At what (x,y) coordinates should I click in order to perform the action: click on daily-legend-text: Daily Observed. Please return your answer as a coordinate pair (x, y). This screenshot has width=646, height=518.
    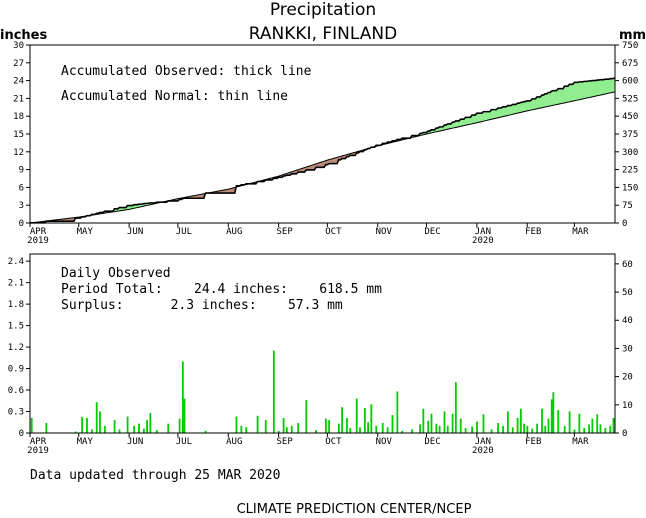
    Looking at the image, I should click on (116, 273).